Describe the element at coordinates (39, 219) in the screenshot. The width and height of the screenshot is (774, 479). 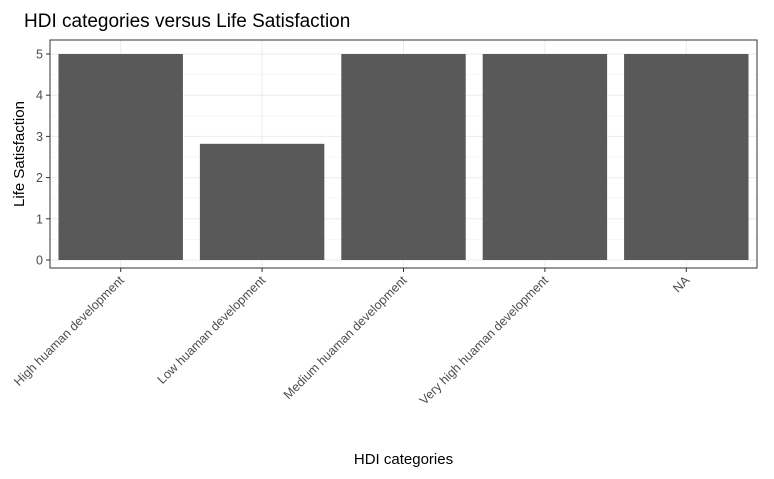
I see `y-tick-label: 1` at that location.